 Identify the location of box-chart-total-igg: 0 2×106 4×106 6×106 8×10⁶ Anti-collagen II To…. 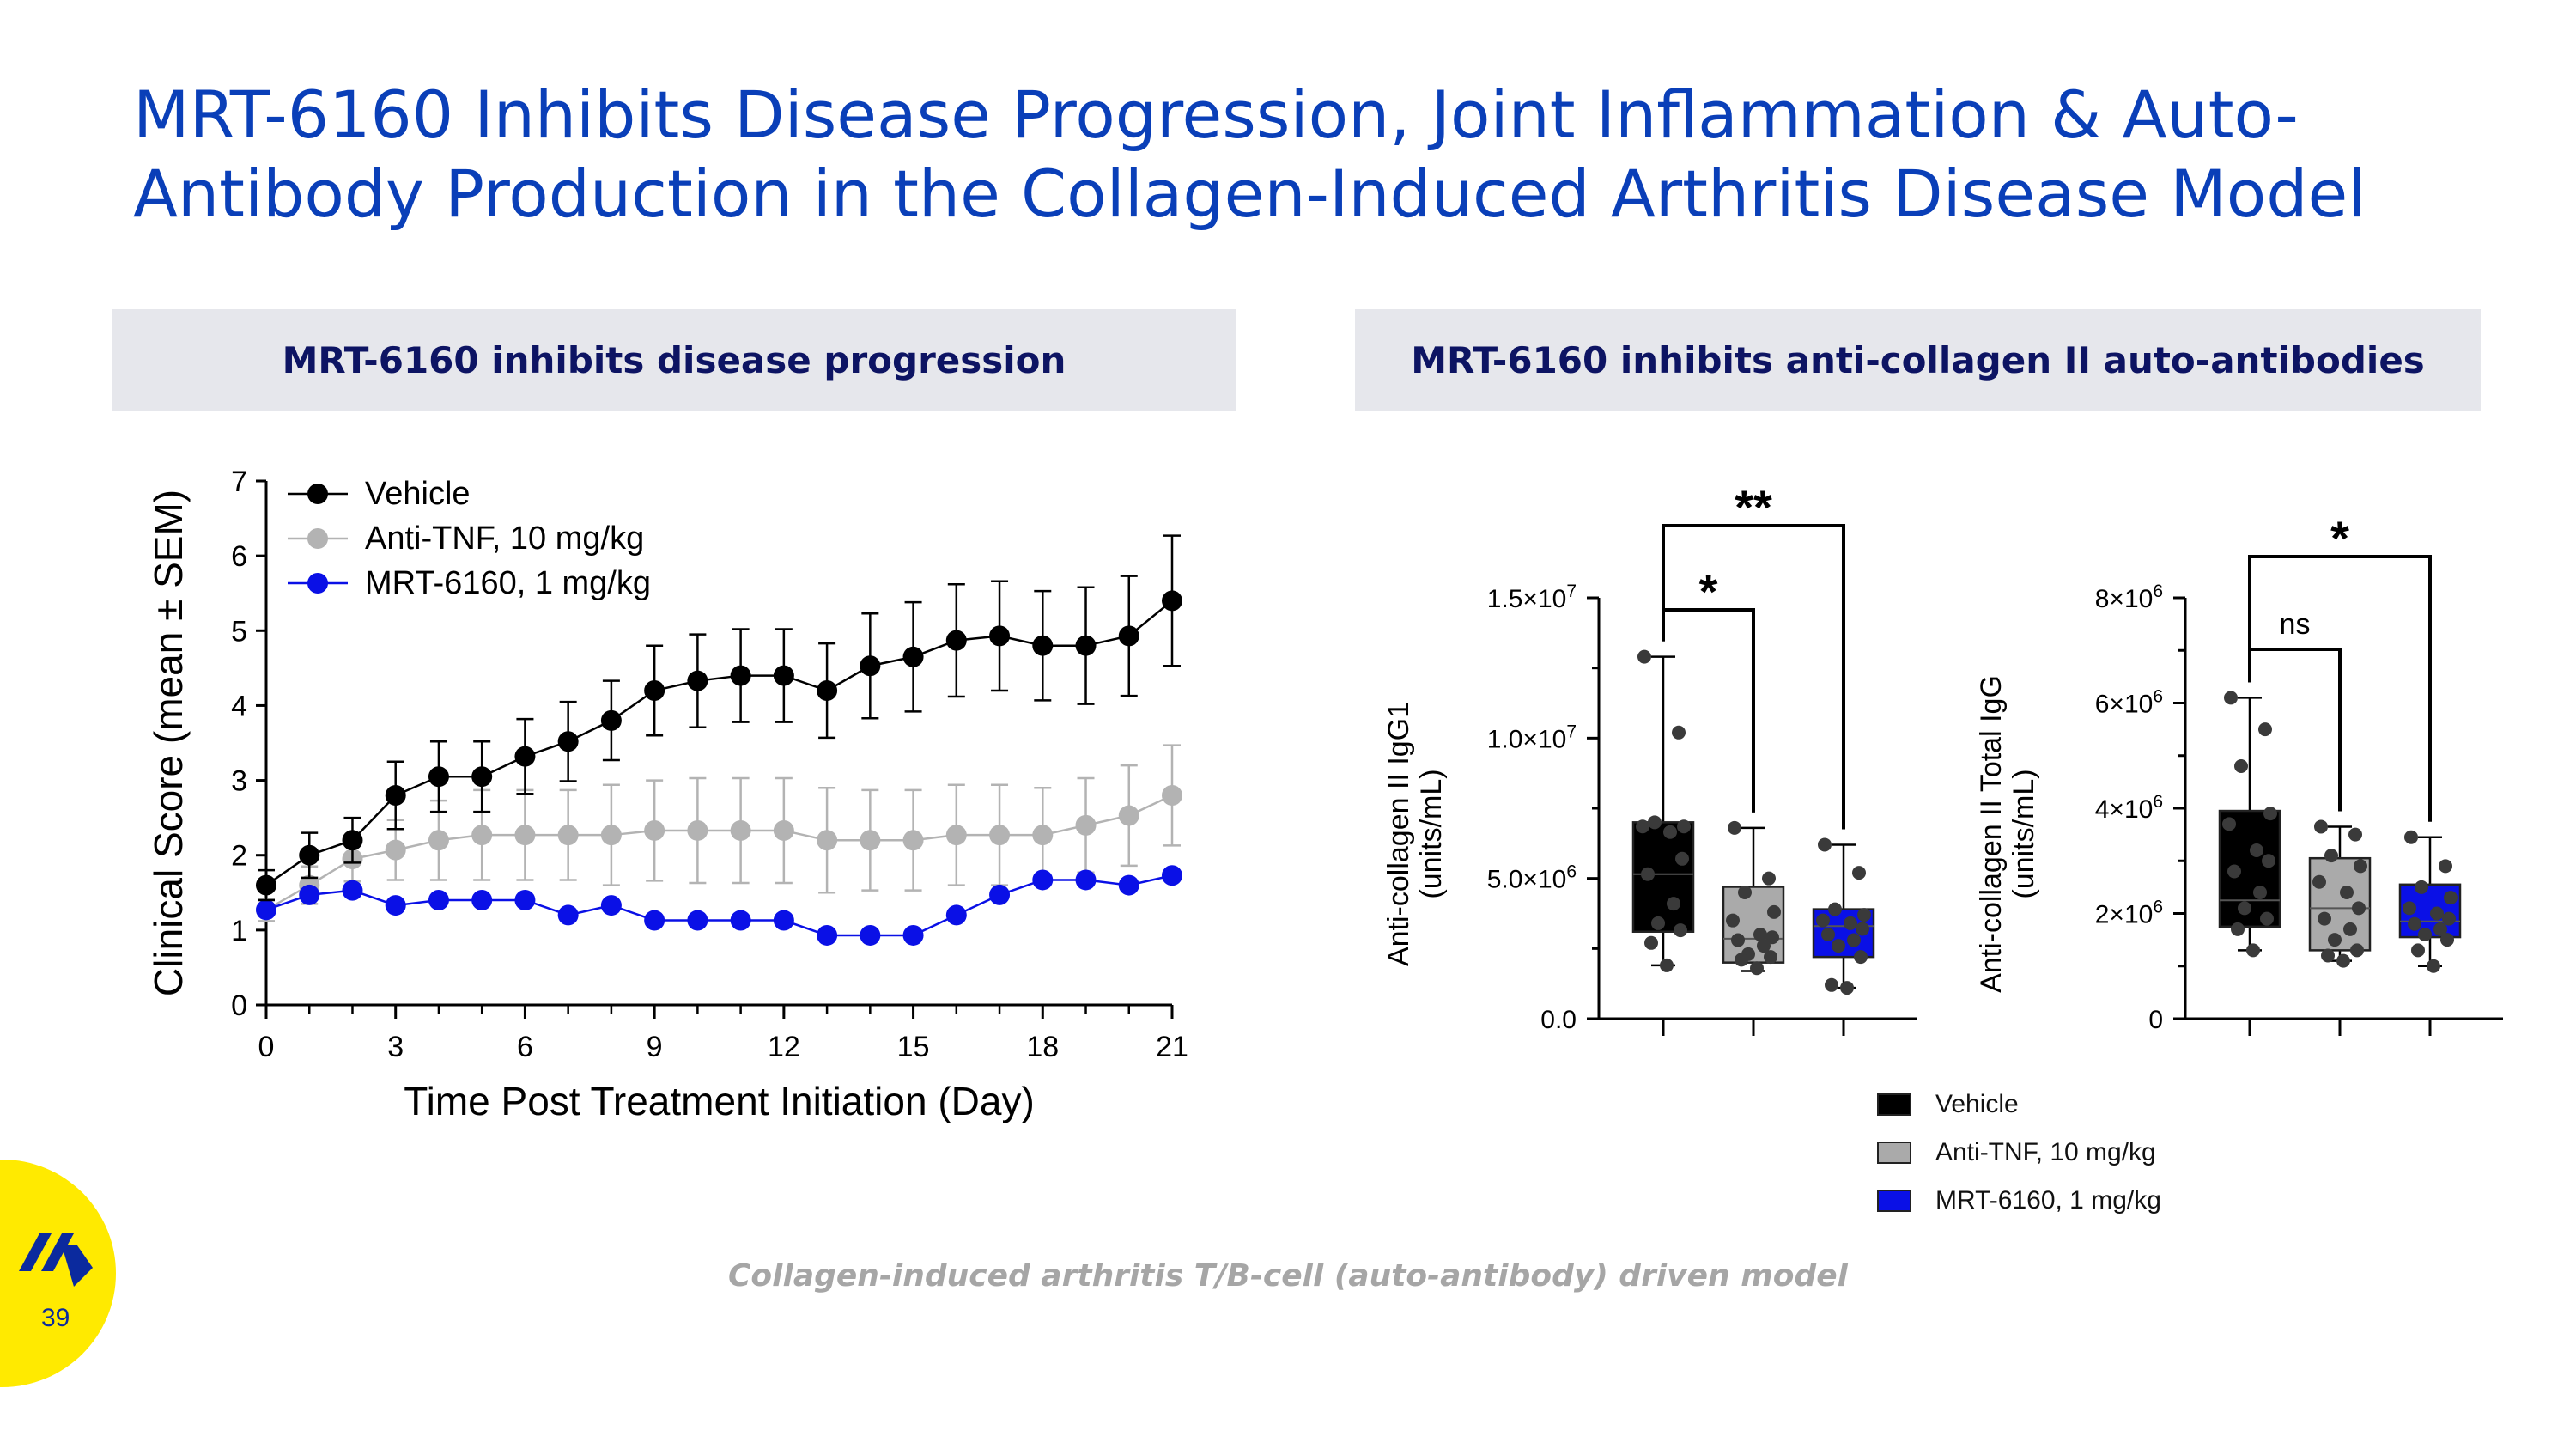
(2239, 773).